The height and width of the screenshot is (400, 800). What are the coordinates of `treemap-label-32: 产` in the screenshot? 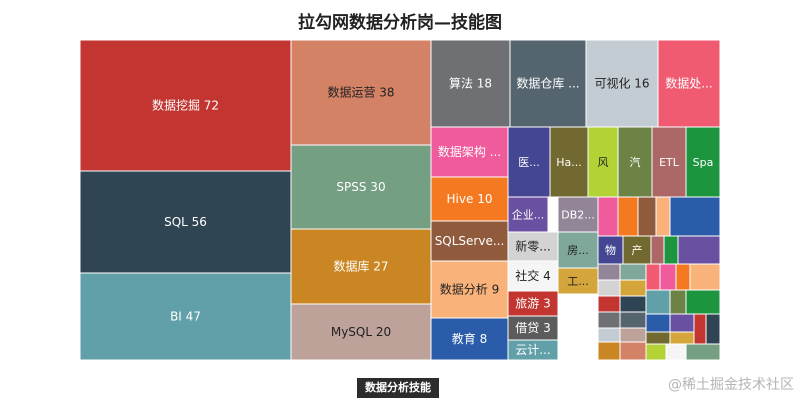 It's located at (637, 250).